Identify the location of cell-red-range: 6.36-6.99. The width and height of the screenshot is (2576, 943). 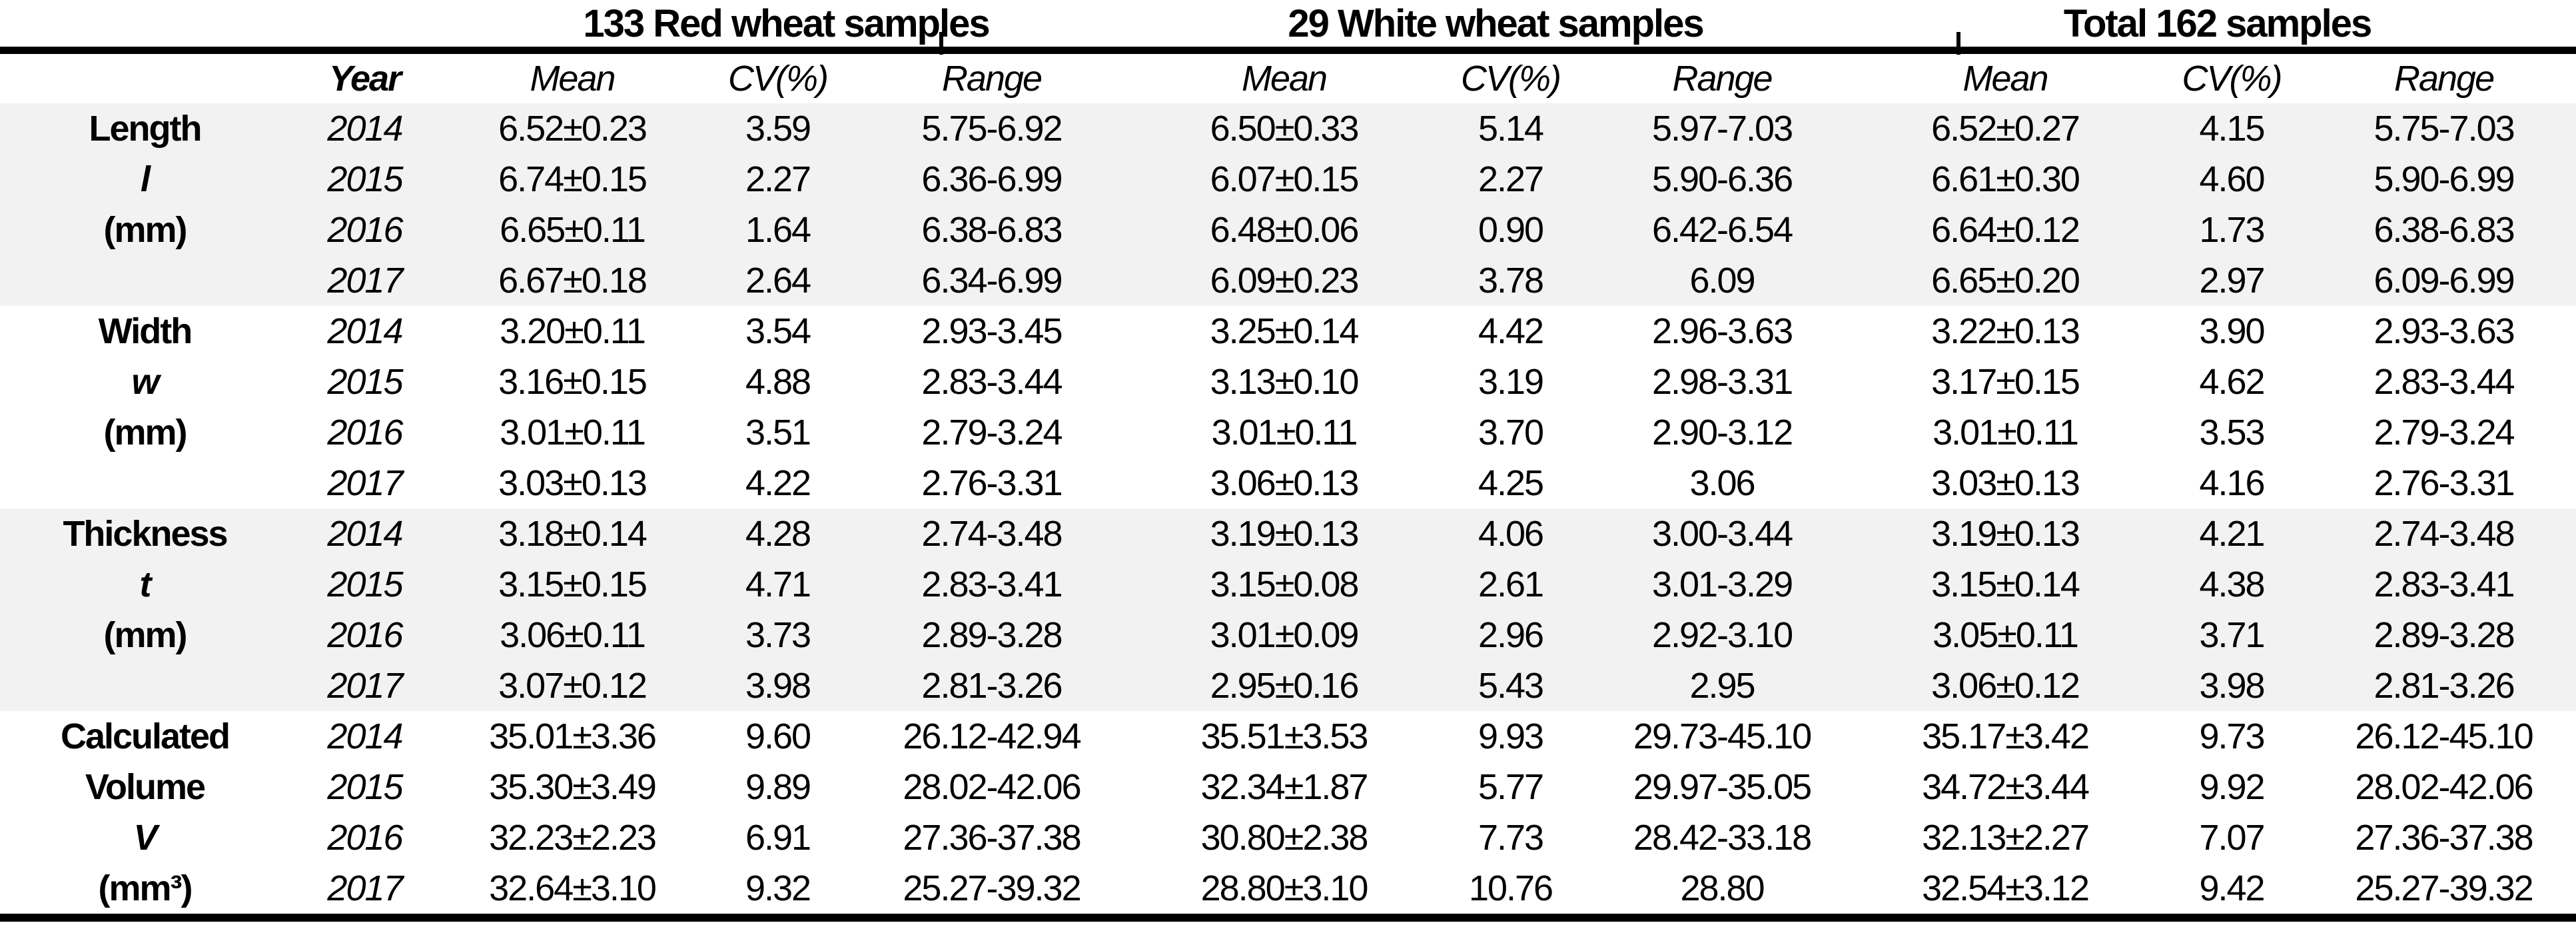
(992, 180).